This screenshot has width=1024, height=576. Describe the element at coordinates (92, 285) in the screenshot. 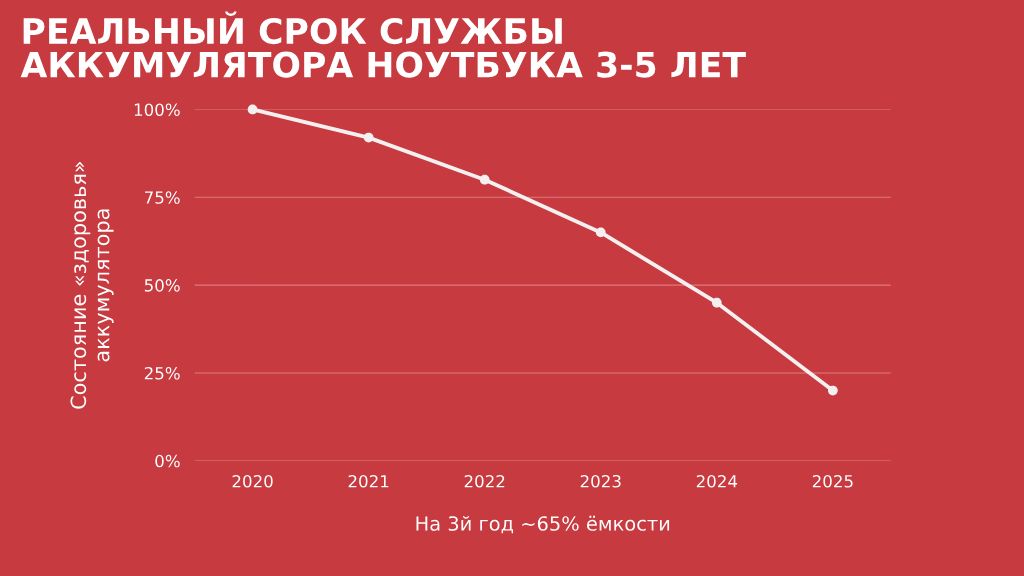

I see `y-axis-title: Состояние «здоровья» аккумулятора` at that location.